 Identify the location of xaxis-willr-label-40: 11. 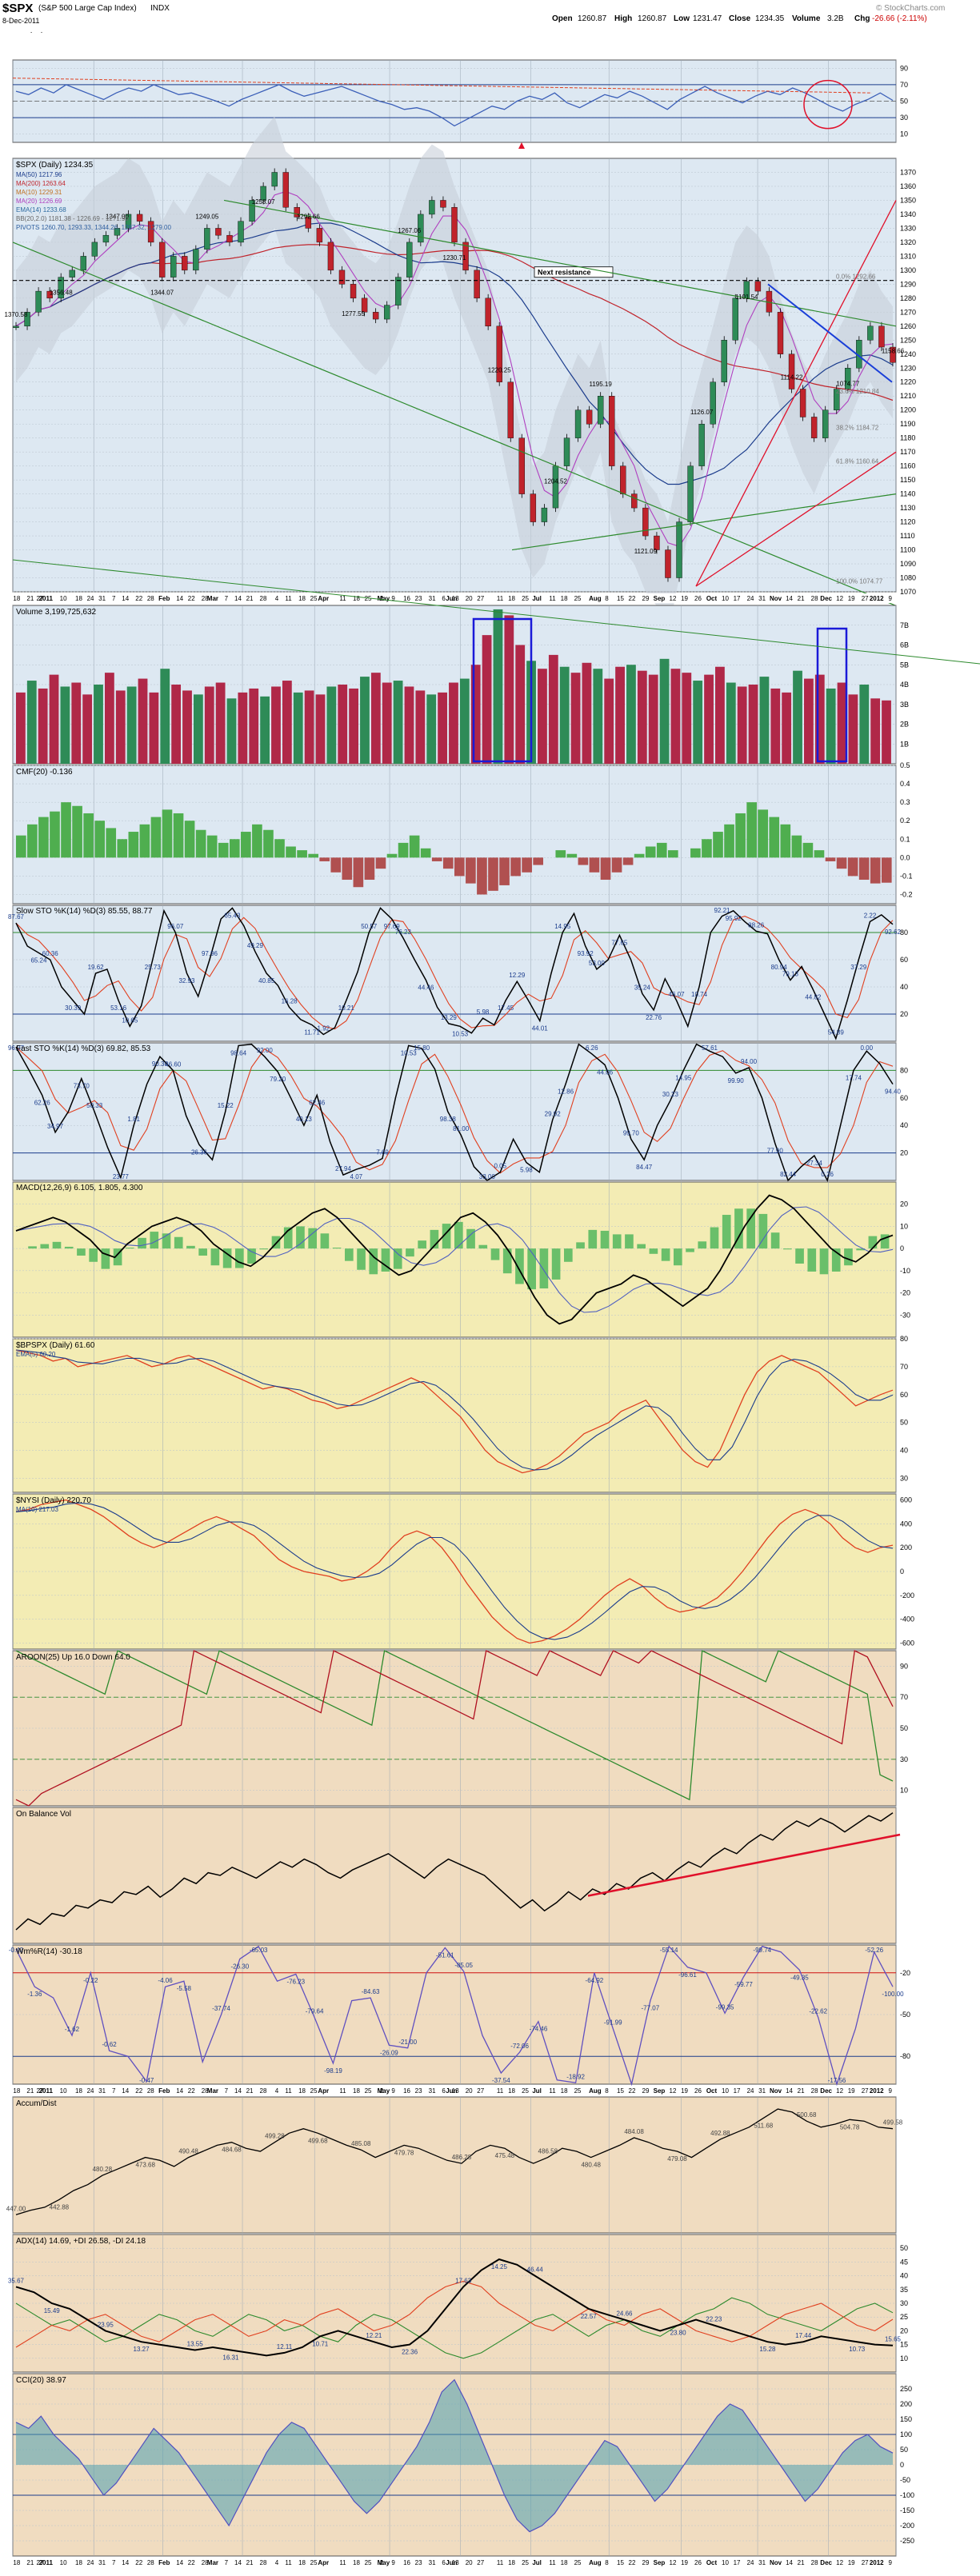
(500, 2091).